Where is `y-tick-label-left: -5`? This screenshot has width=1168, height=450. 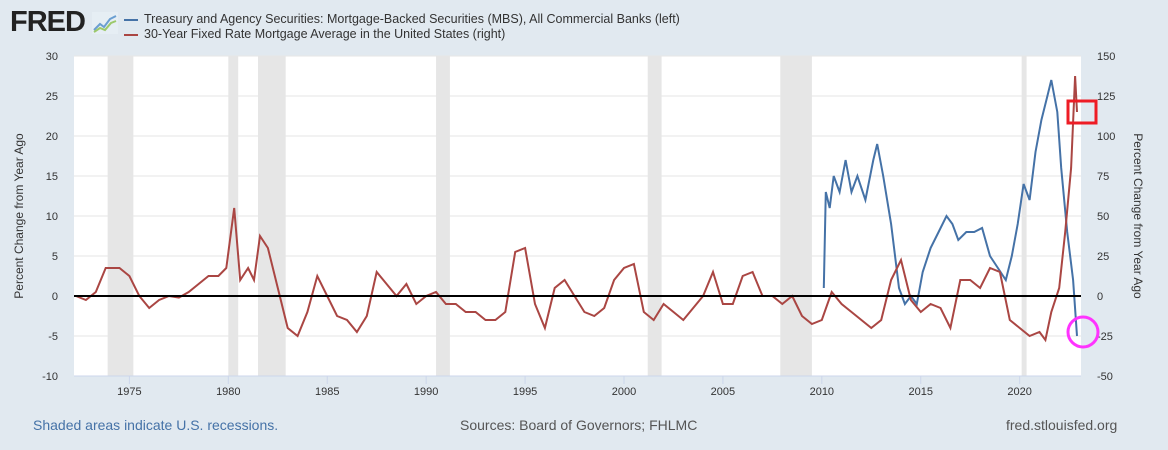
y-tick-label-left: -5 is located at coordinates (53, 337).